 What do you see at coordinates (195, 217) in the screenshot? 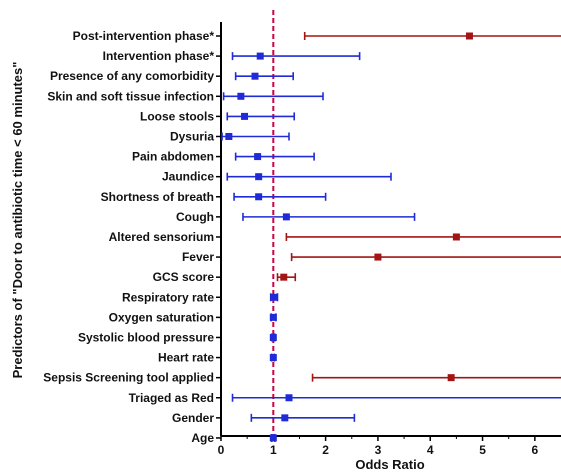
I see `predictor-label-9: Cough` at bounding box center [195, 217].